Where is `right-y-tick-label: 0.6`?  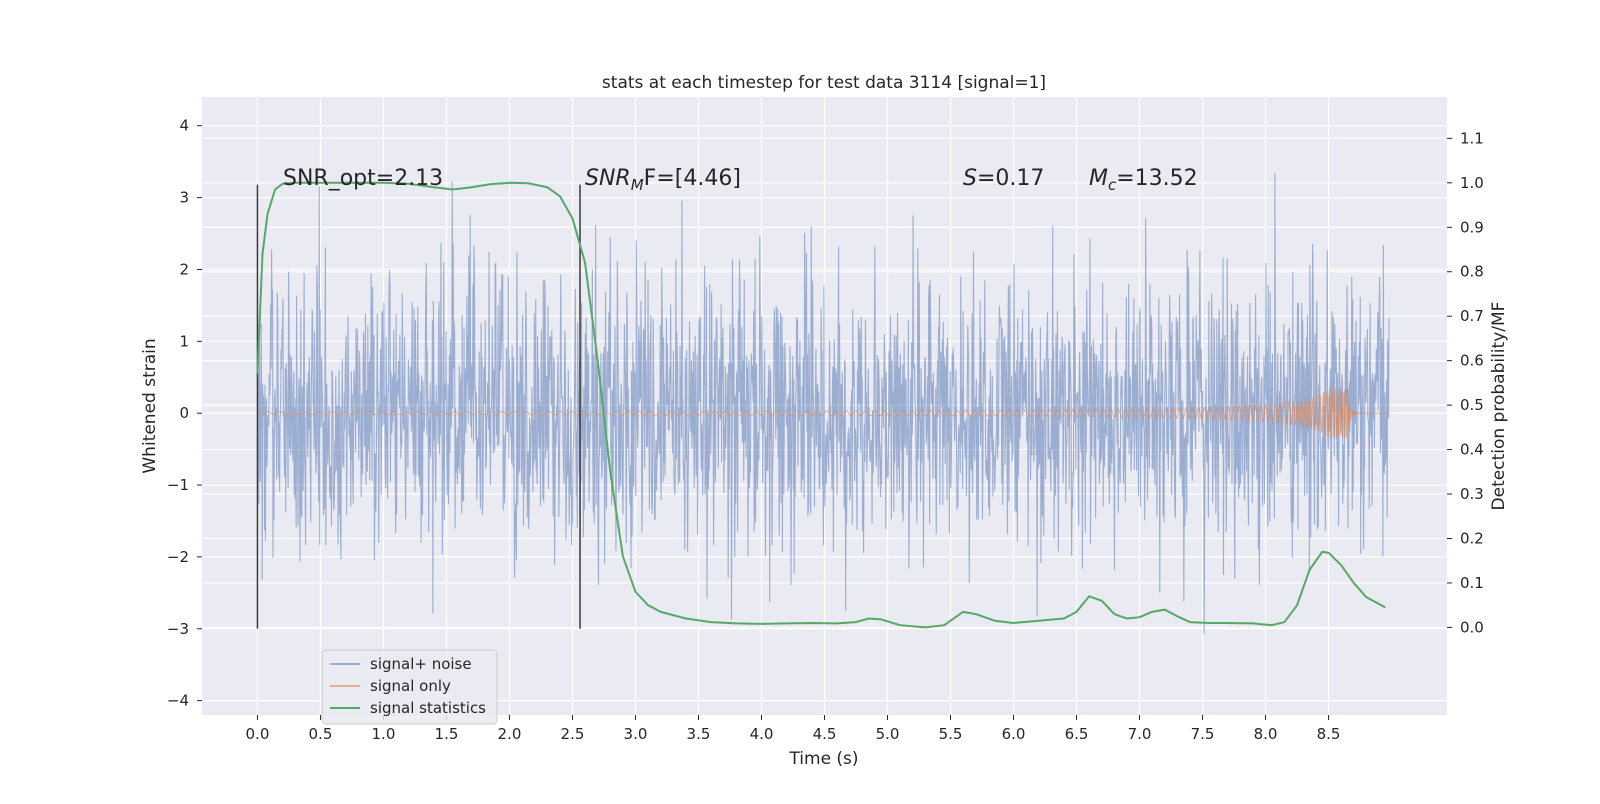 right-y-tick-label: 0.6 is located at coordinates (1472, 361).